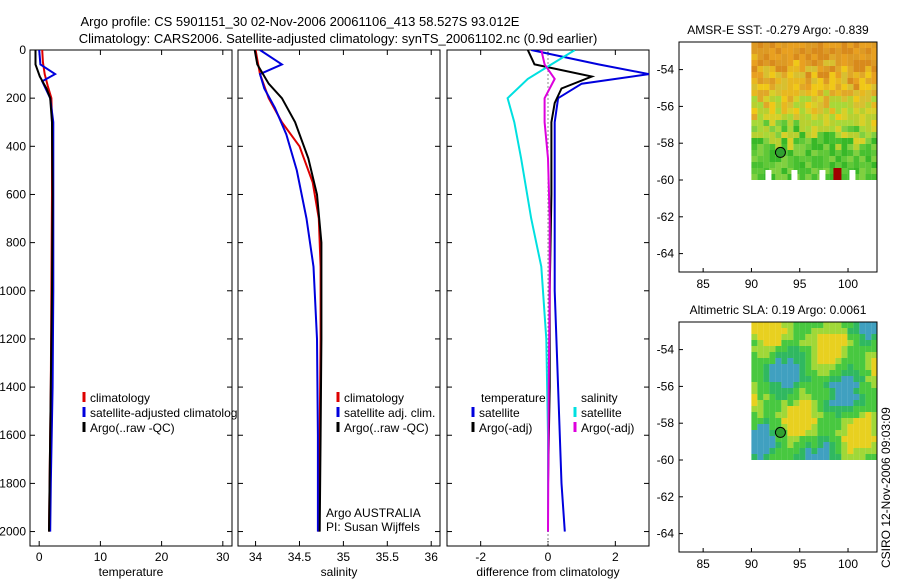 This screenshot has width=900, height=580. I want to click on x-tick-label: 36, so click(432, 557).